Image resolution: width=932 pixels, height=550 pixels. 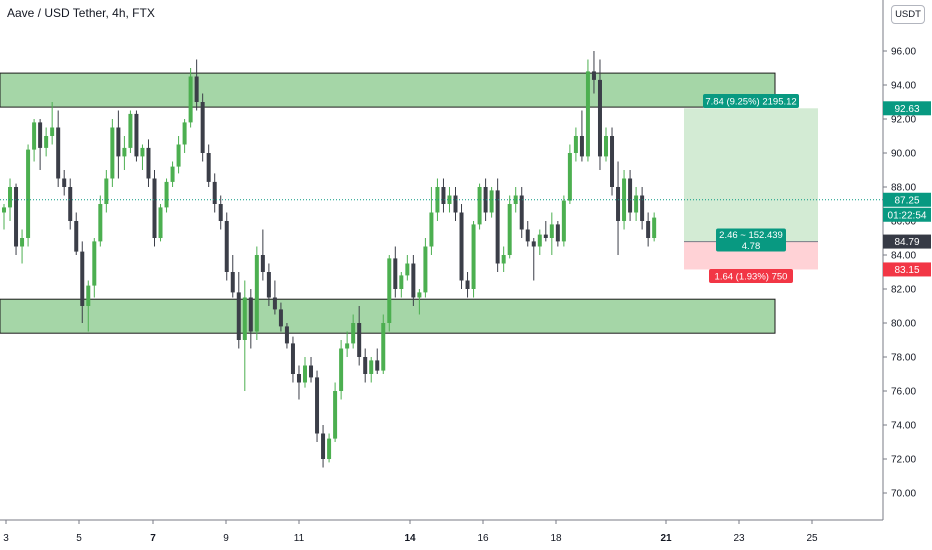 What do you see at coordinates (908, 14) in the screenshot?
I see `currency-button: USDT` at bounding box center [908, 14].